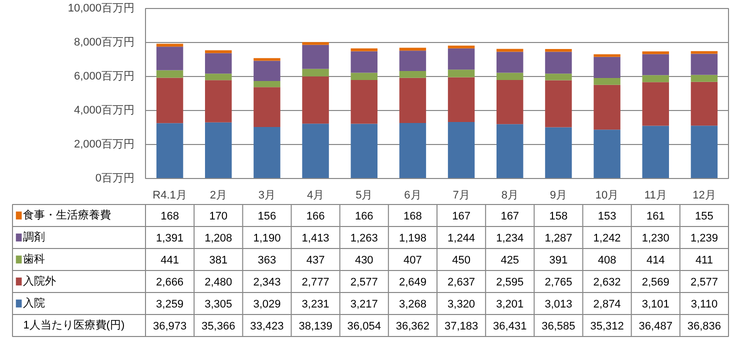 The width and height of the screenshot is (733, 340). What do you see at coordinates (170, 238) in the screenshot?
I see `data-label: 1,391` at bounding box center [170, 238].